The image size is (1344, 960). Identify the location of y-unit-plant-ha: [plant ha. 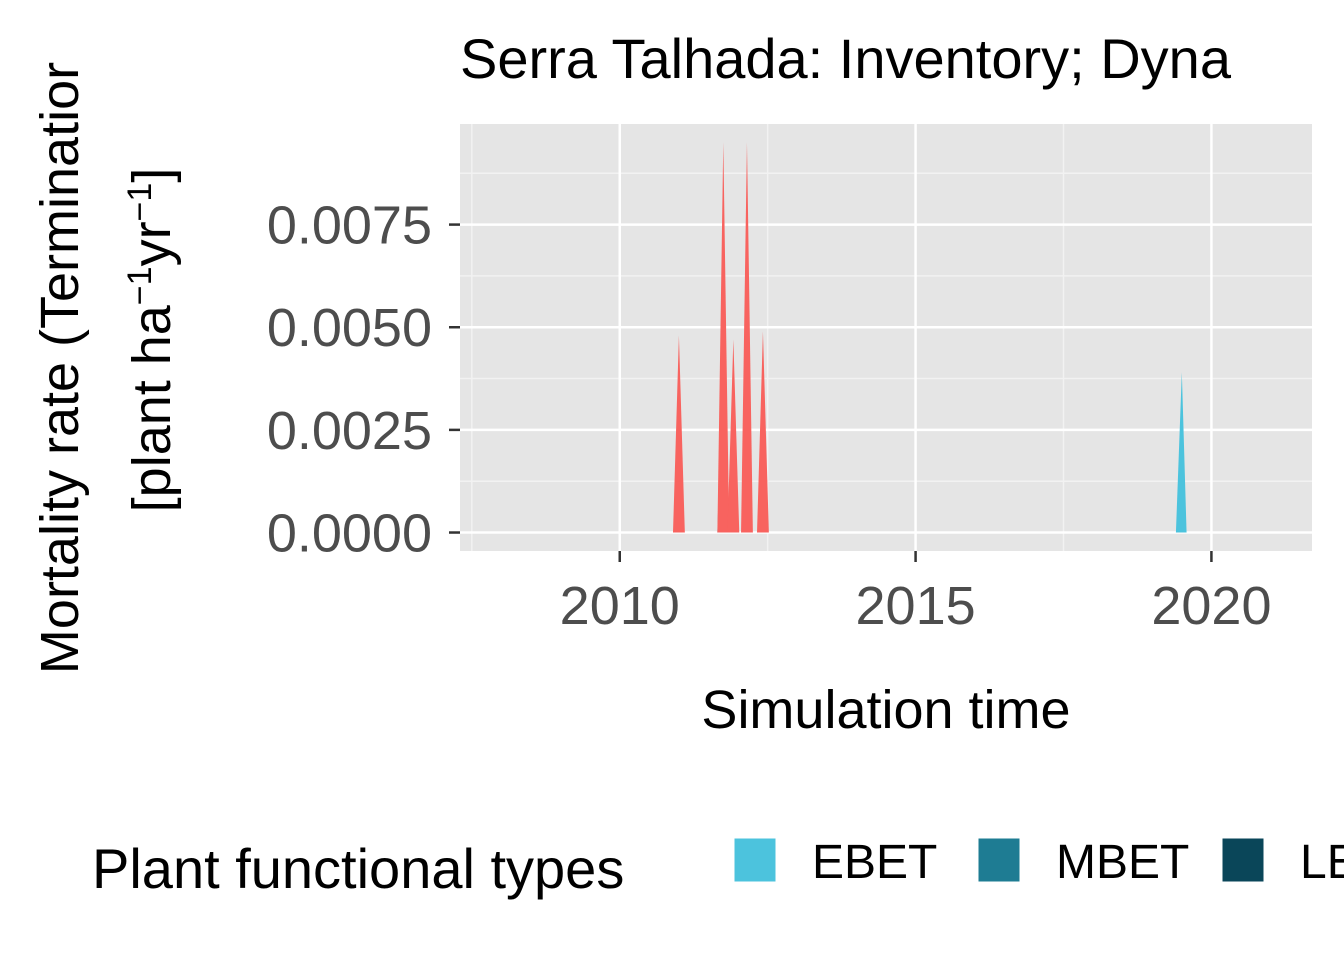
(152, 408).